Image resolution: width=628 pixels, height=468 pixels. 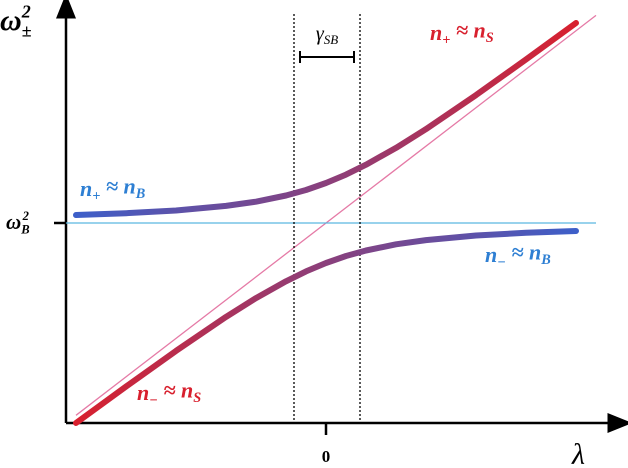 I want to click on label: n− ≈ nS, so click(x=169, y=393).